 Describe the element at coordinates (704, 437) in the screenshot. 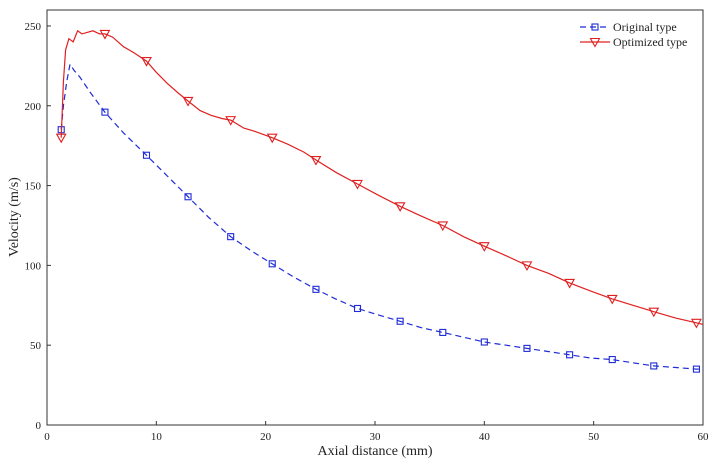

I see `x-tick-label: 60` at that location.